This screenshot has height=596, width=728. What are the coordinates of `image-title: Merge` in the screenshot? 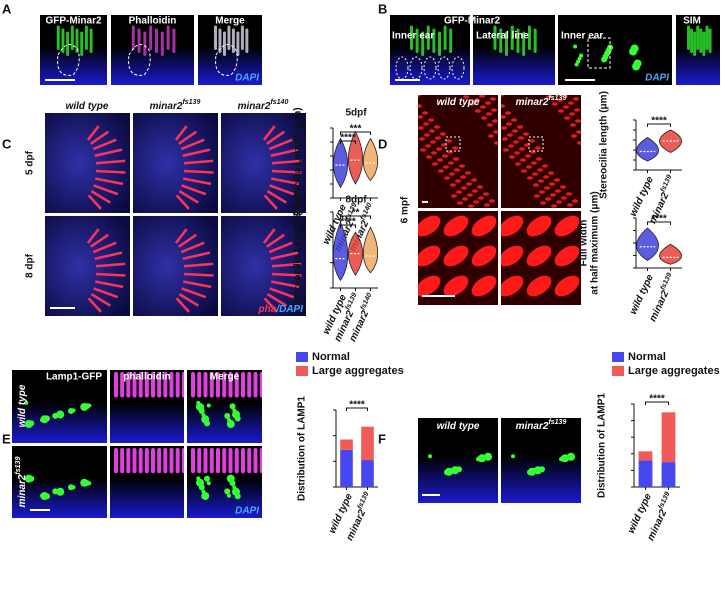 It's located at (230, 21).